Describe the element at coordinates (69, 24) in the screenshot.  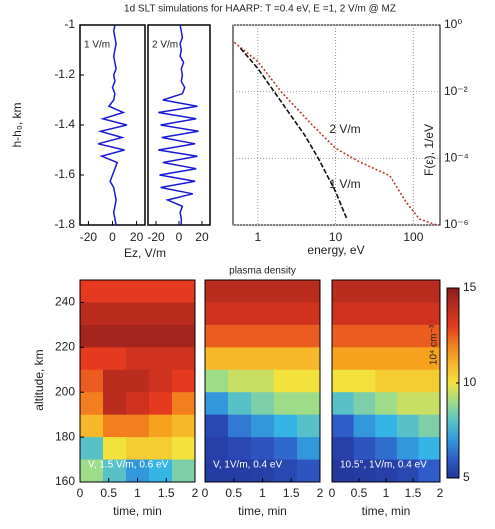
I see `y-tick-label: -1` at that location.